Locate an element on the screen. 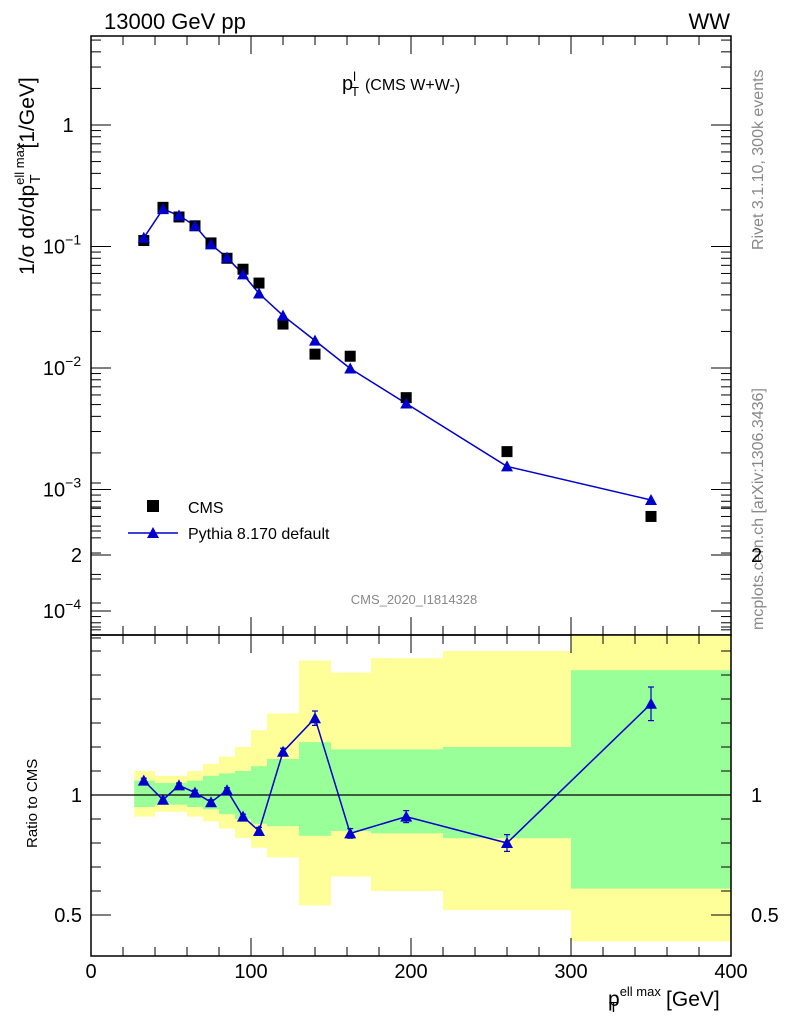 This screenshot has width=786, height=1024. mcplots-label: mcplots.cern.ch [arXiv:1306.3436] is located at coordinates (758, 509).